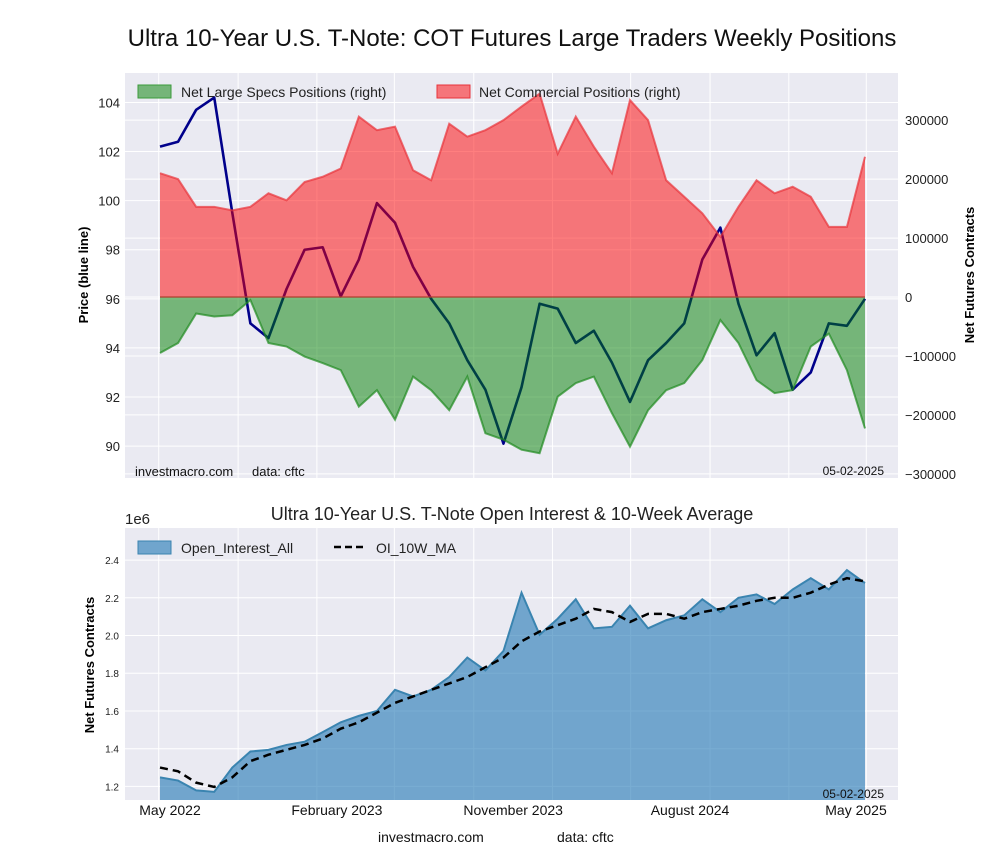 This screenshot has height=860, width=1000. Describe the element at coordinates (113, 250) in the screenshot. I see `y-tick-label-left: 98` at that location.